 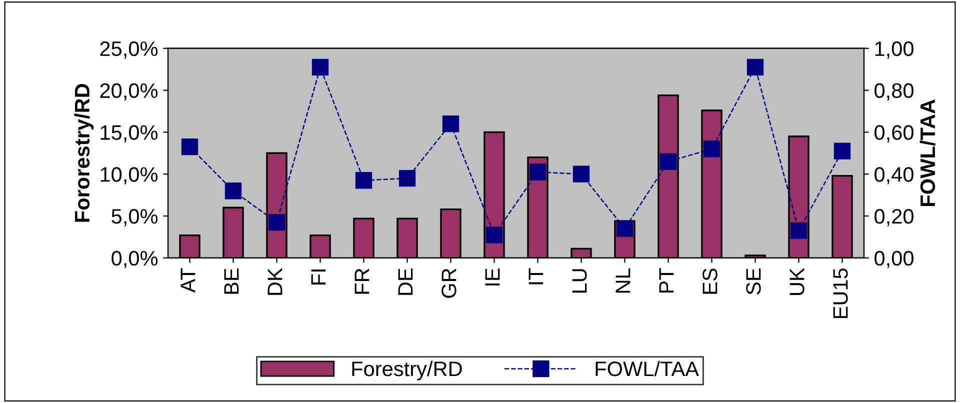 What do you see at coordinates (623, 280) in the screenshot?
I see `x-tick-label: NL` at bounding box center [623, 280].